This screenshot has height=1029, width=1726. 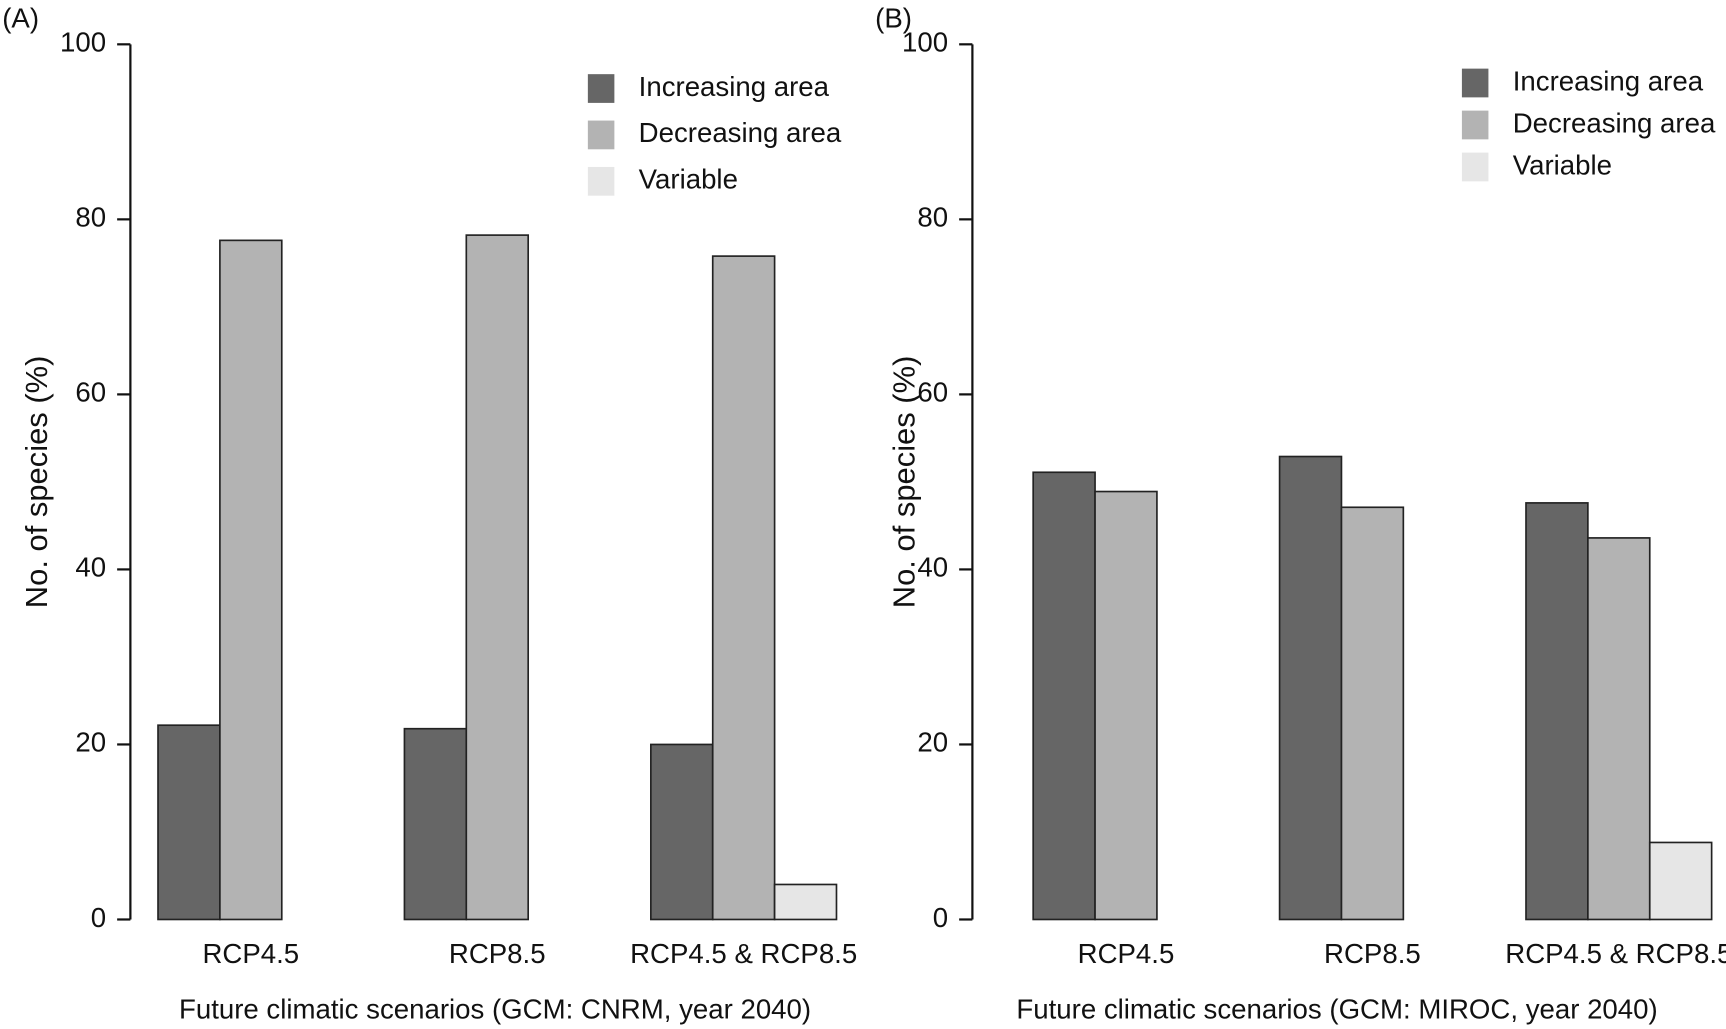 I want to click on panel-label: (B), so click(x=893, y=17).